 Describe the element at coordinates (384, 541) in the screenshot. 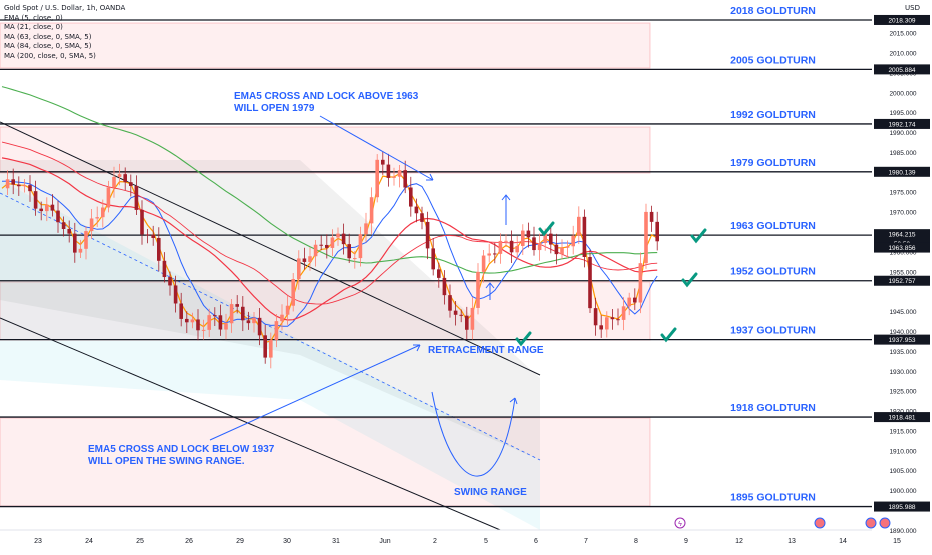

I see `time-label-7: Jun` at that location.